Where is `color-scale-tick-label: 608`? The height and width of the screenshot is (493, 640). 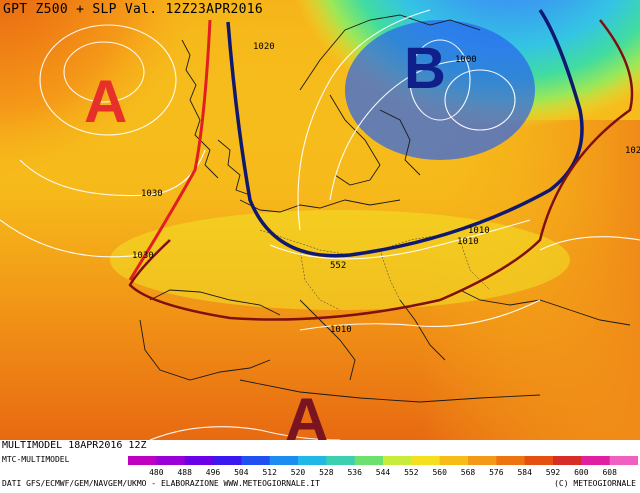
color-scale-tick-label: 608 is located at coordinates (609, 472).